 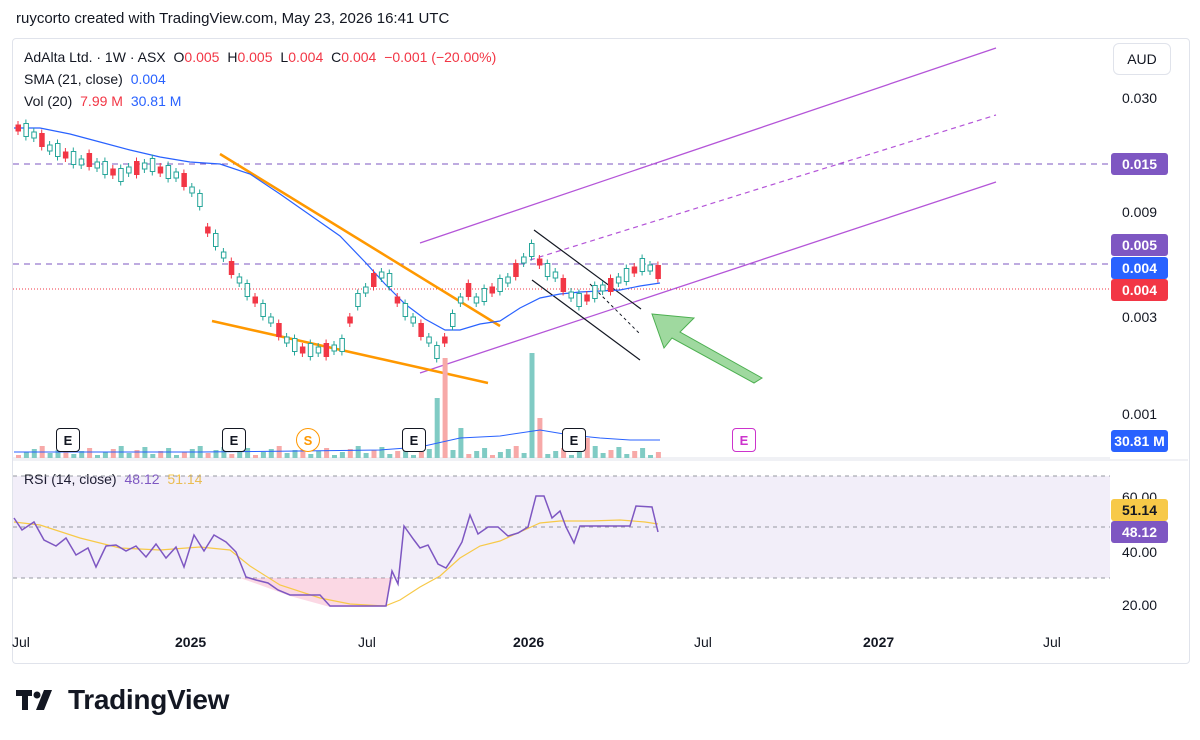 I want to click on sma-line, so click(x=337, y=229).